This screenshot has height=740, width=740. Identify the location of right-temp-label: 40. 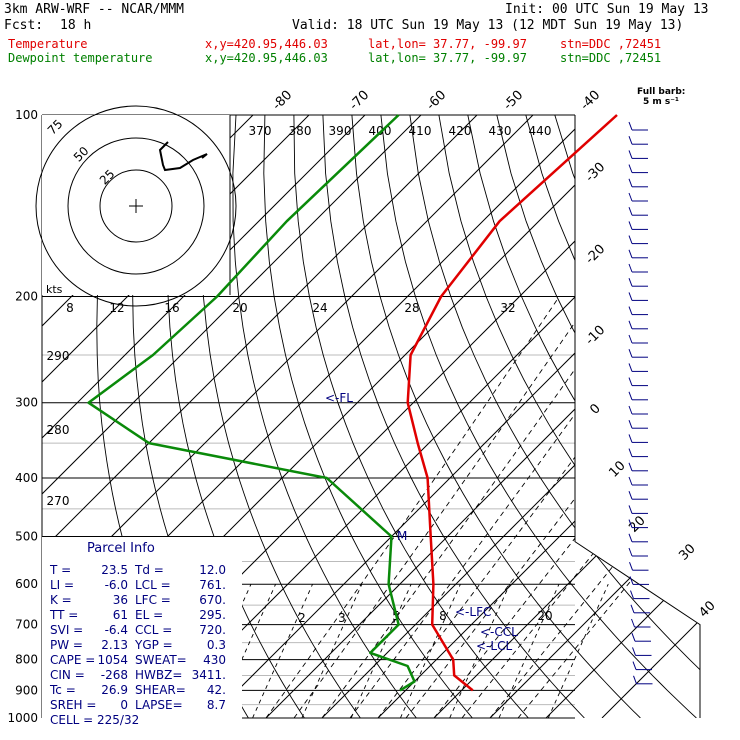
(707, 609).